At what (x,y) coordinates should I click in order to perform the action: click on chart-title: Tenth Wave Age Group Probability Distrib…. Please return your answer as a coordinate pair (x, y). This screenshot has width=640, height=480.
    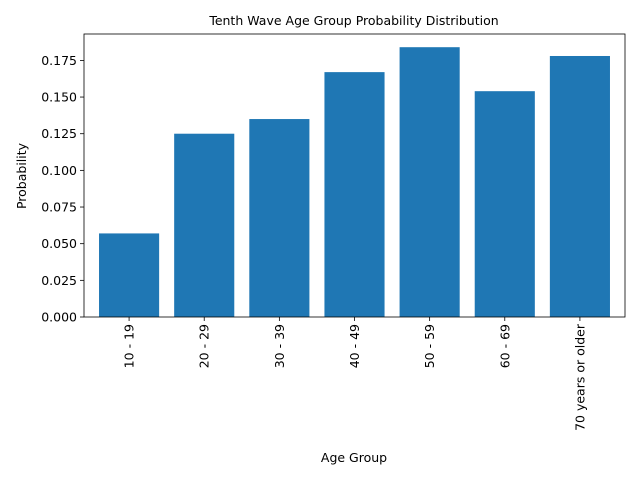
    Looking at the image, I should click on (353, 20).